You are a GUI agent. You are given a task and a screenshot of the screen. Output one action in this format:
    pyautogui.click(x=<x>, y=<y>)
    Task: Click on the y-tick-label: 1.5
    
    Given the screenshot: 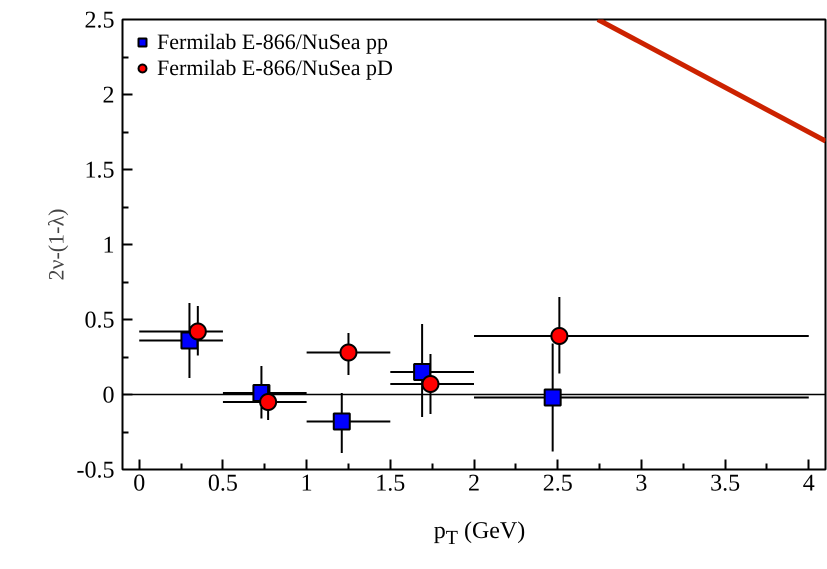 What is the action you would take?
    pyautogui.click(x=99, y=171)
    